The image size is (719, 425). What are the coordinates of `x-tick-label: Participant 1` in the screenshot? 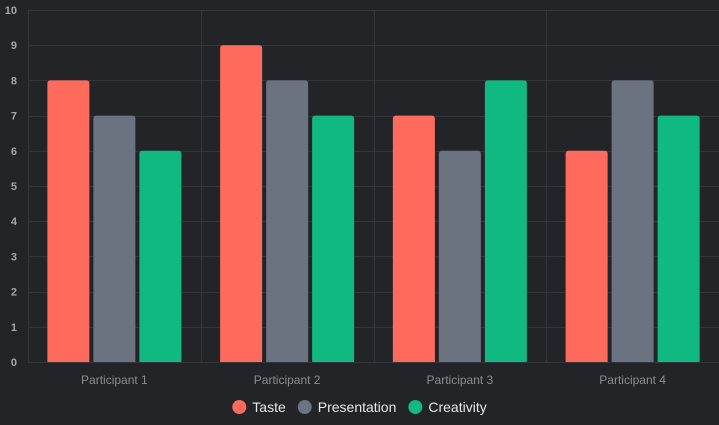 It's located at (114, 380).